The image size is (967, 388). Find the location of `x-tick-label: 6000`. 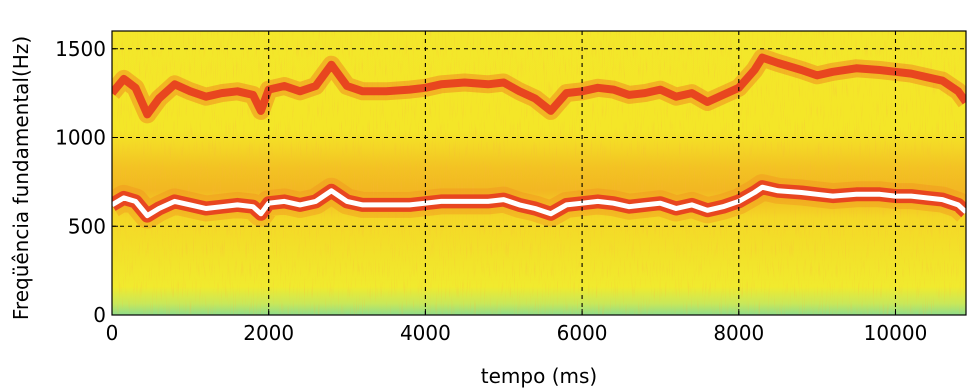

x-tick-label: 6000 is located at coordinates (582, 333).